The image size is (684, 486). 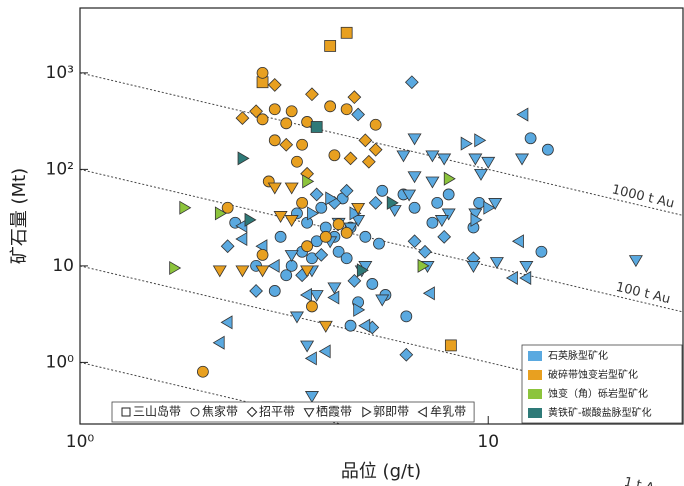 What do you see at coordinates (535, 394) in the screenshot?
I see `legend-swatch` at bounding box center [535, 394].